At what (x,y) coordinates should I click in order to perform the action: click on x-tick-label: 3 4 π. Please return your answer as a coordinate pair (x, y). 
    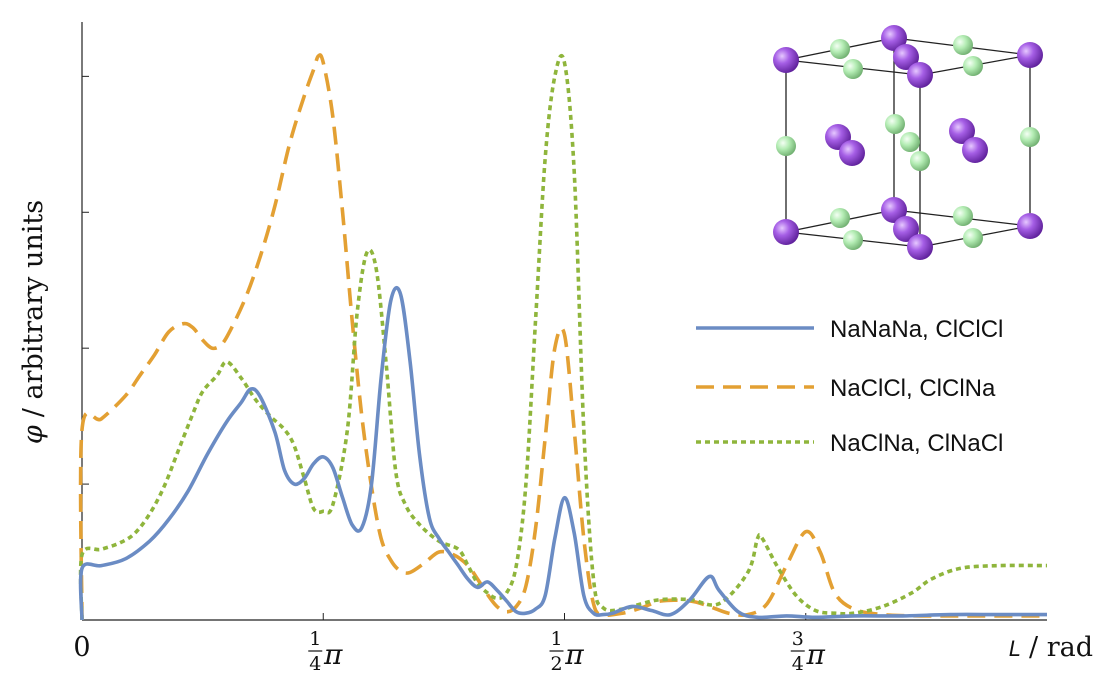
    Looking at the image, I should click on (808, 651).